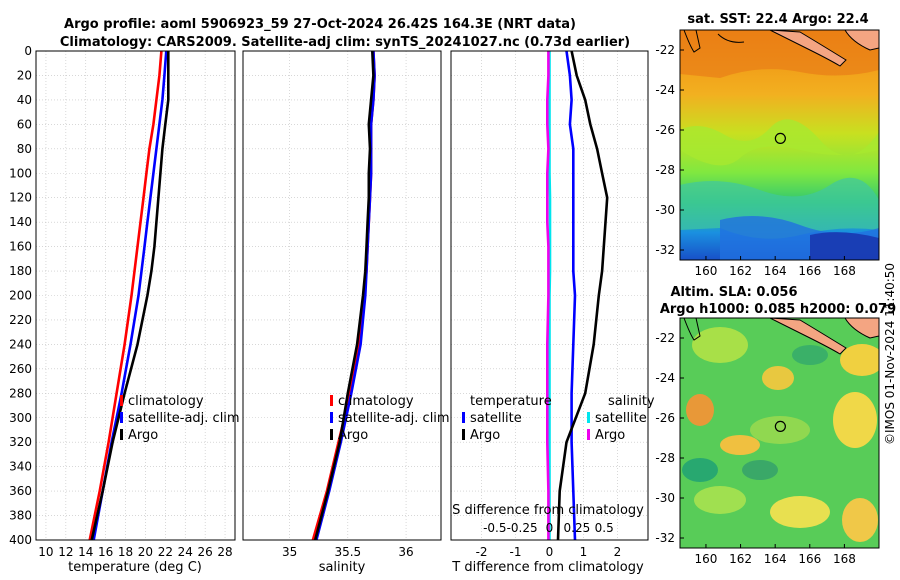 The image size is (900, 580). Describe the element at coordinates (331, 400) in the screenshot. I see `sal-legend-climatology-mark` at that location.